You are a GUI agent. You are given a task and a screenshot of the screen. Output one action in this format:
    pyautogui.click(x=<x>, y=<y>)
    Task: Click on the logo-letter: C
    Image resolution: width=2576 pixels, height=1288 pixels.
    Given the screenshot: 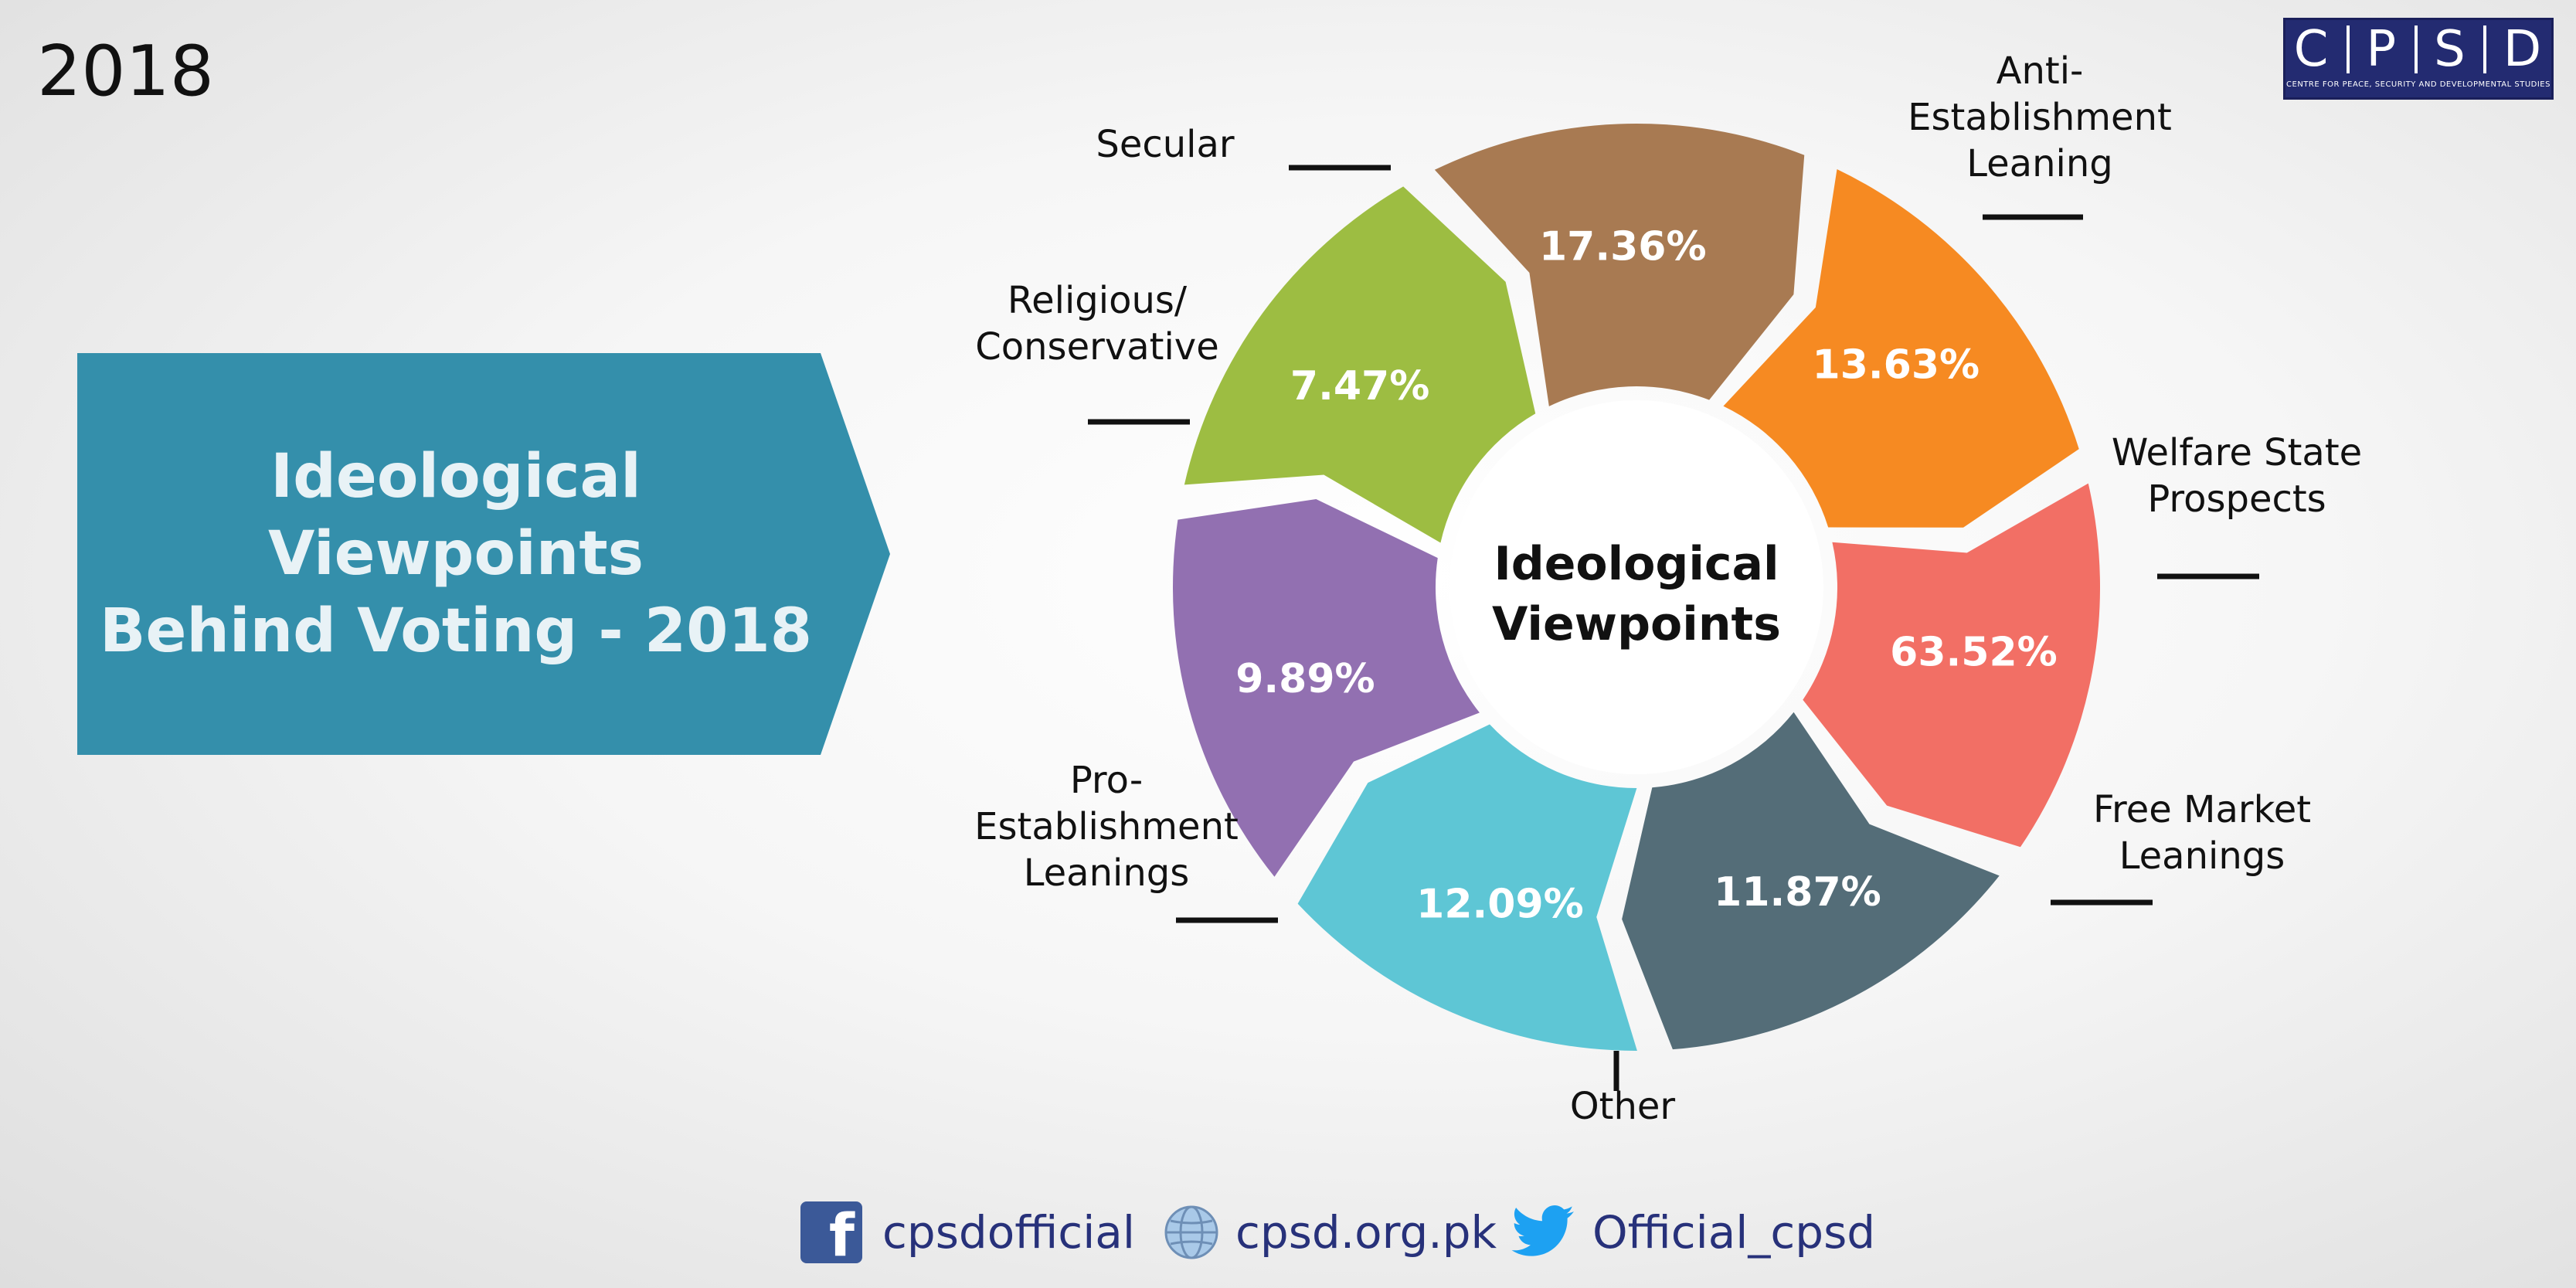 What is the action you would take?
    pyautogui.click(x=2311, y=49)
    